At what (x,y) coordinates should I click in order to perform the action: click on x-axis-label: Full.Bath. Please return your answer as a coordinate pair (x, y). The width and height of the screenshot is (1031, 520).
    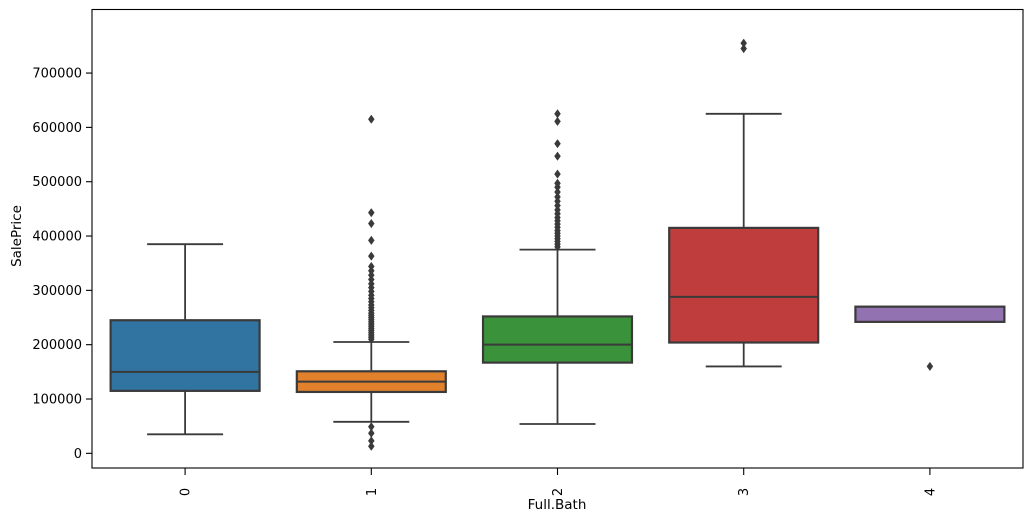
    Looking at the image, I should click on (557, 505).